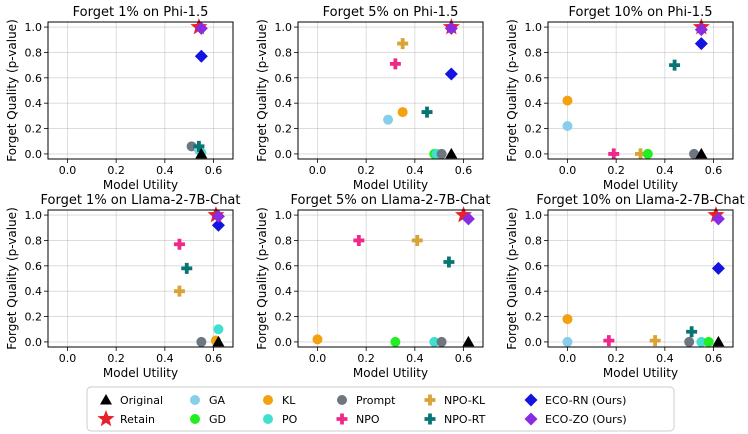 The image size is (748, 434). Describe the element at coordinates (137, 419) in the screenshot. I see `legend-label-retain: Retain` at that location.